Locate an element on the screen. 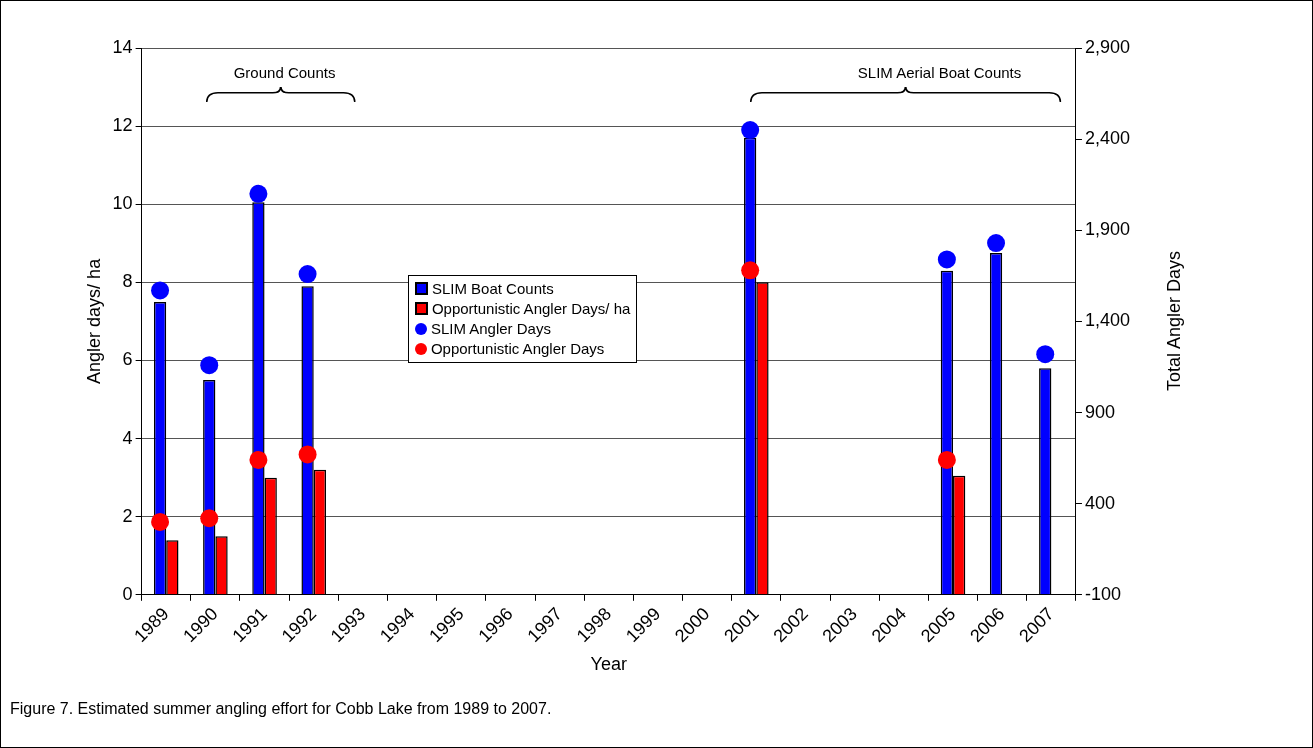 This screenshot has width=1313, height=748. annotation: SLIM Aerial Boat Counts is located at coordinates (939, 72).